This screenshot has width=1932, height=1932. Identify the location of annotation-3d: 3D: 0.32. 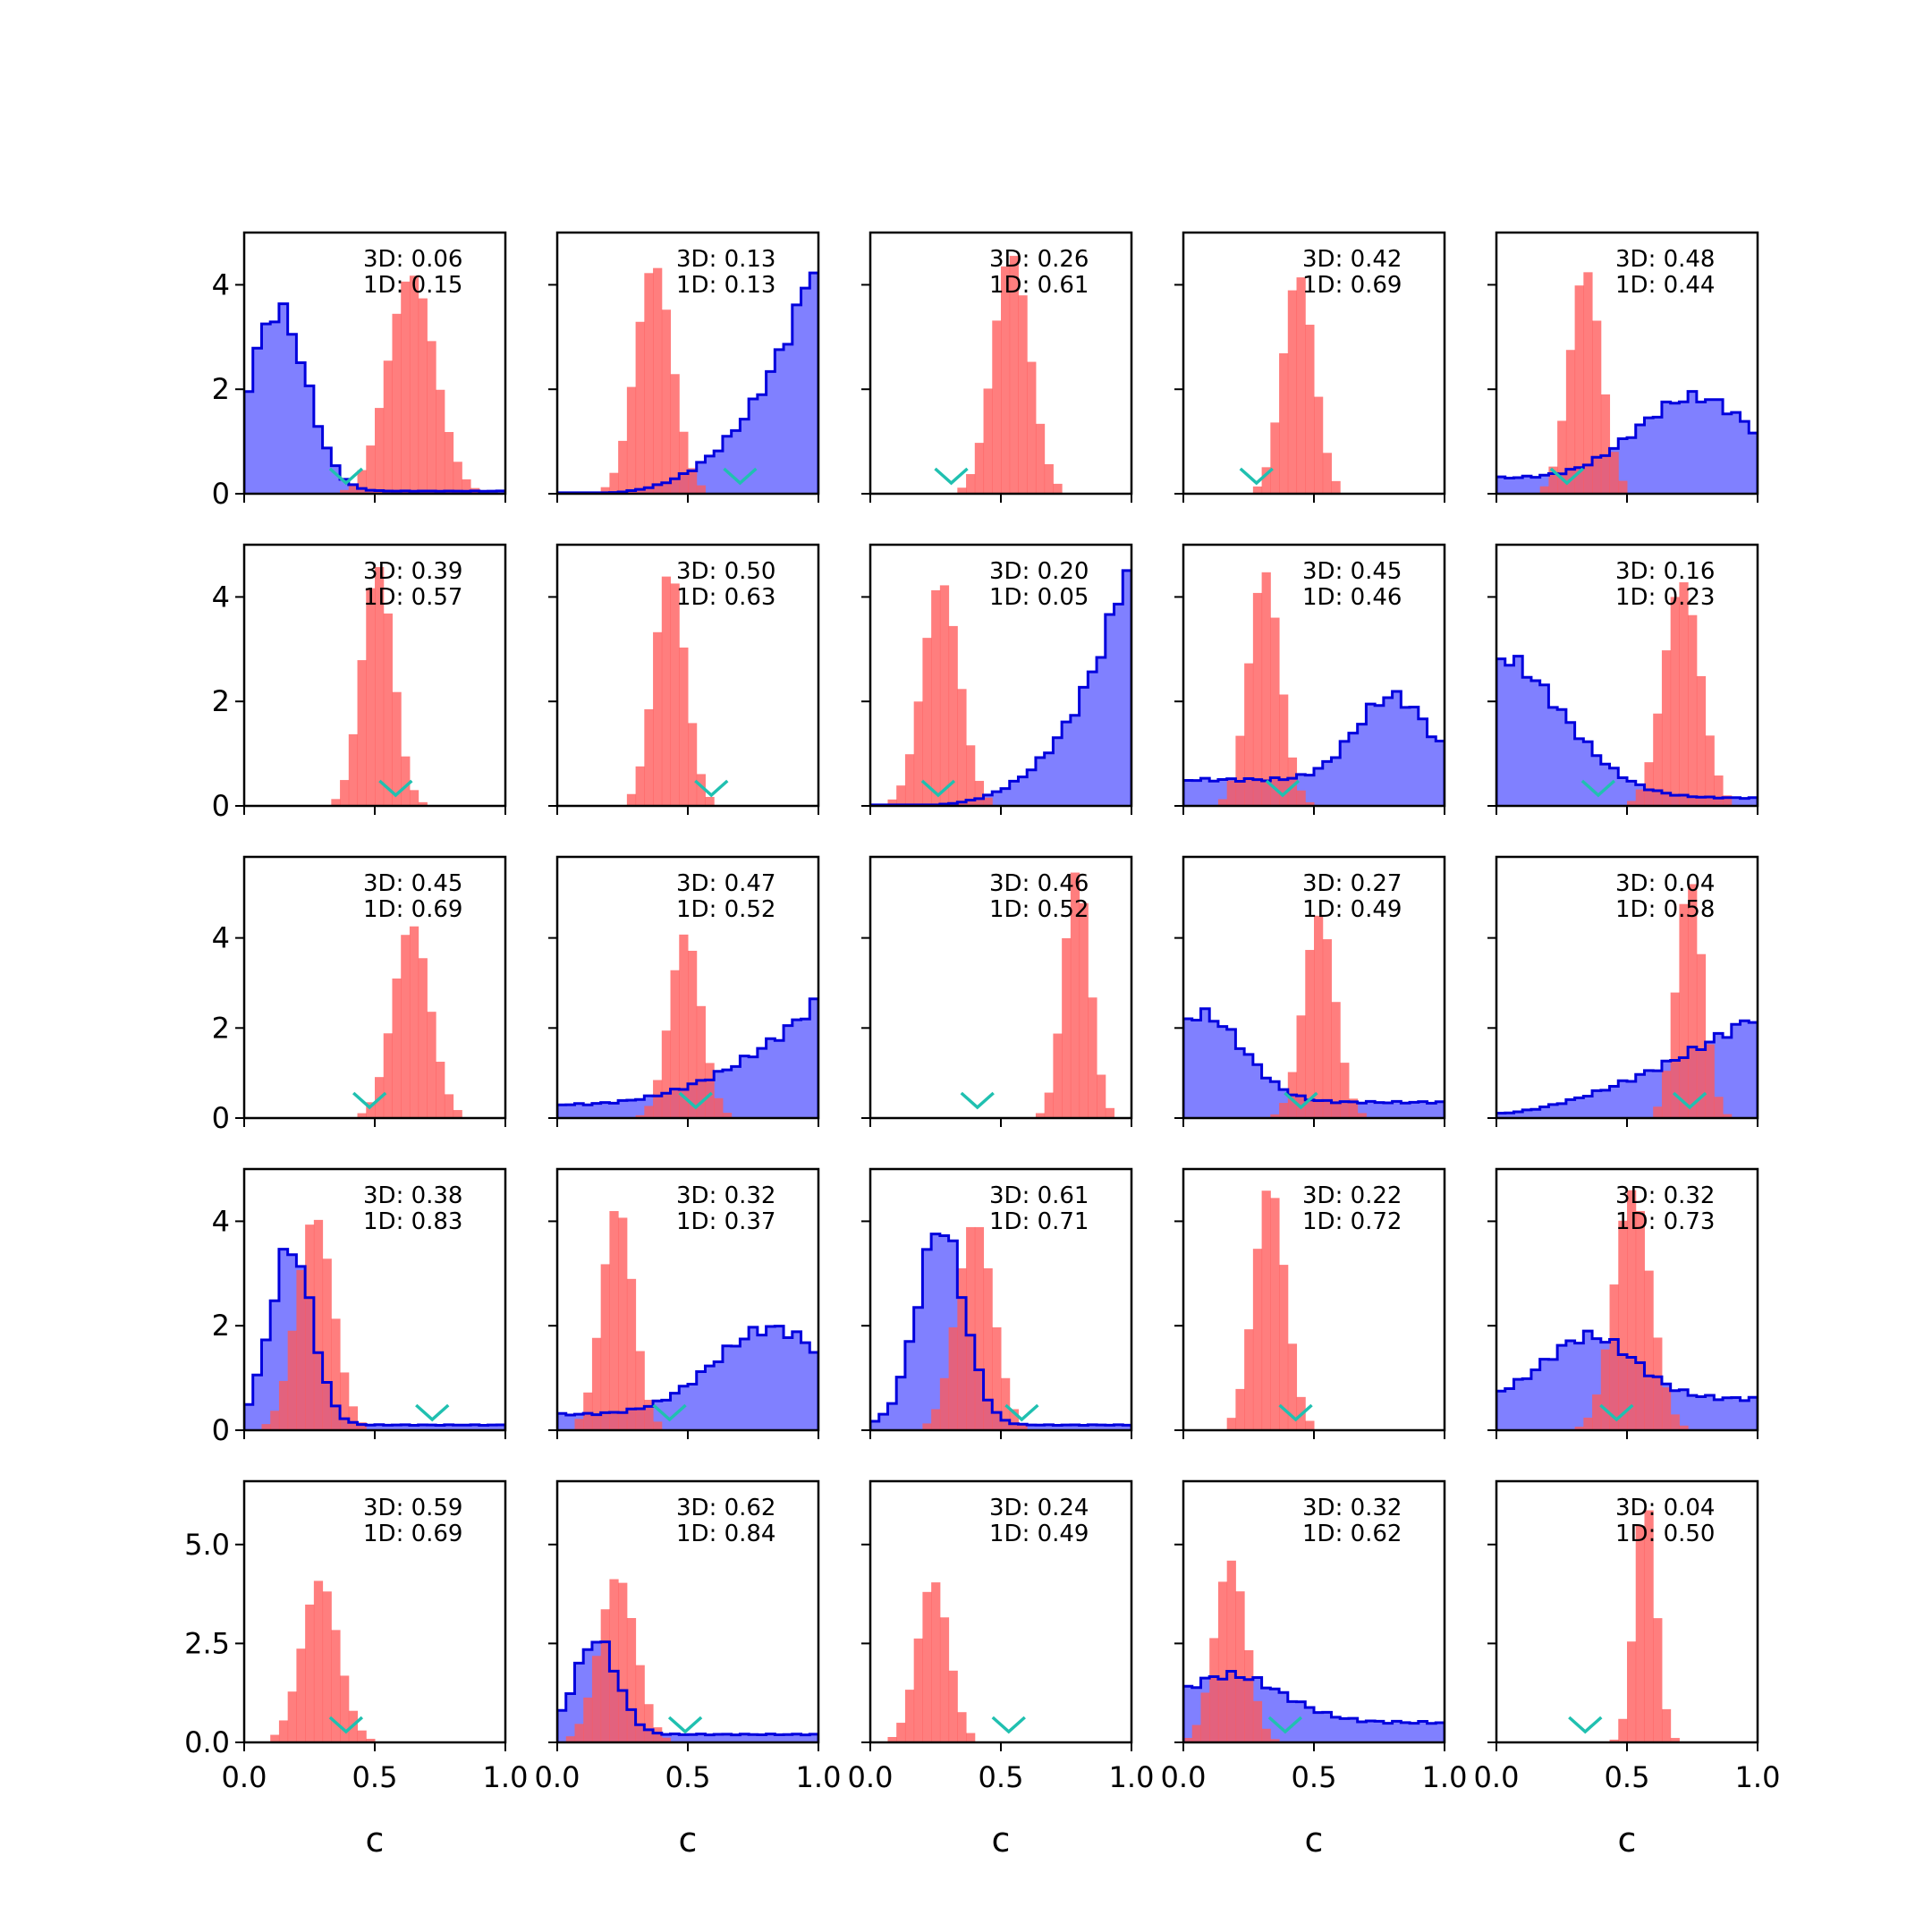
(1665, 1195).